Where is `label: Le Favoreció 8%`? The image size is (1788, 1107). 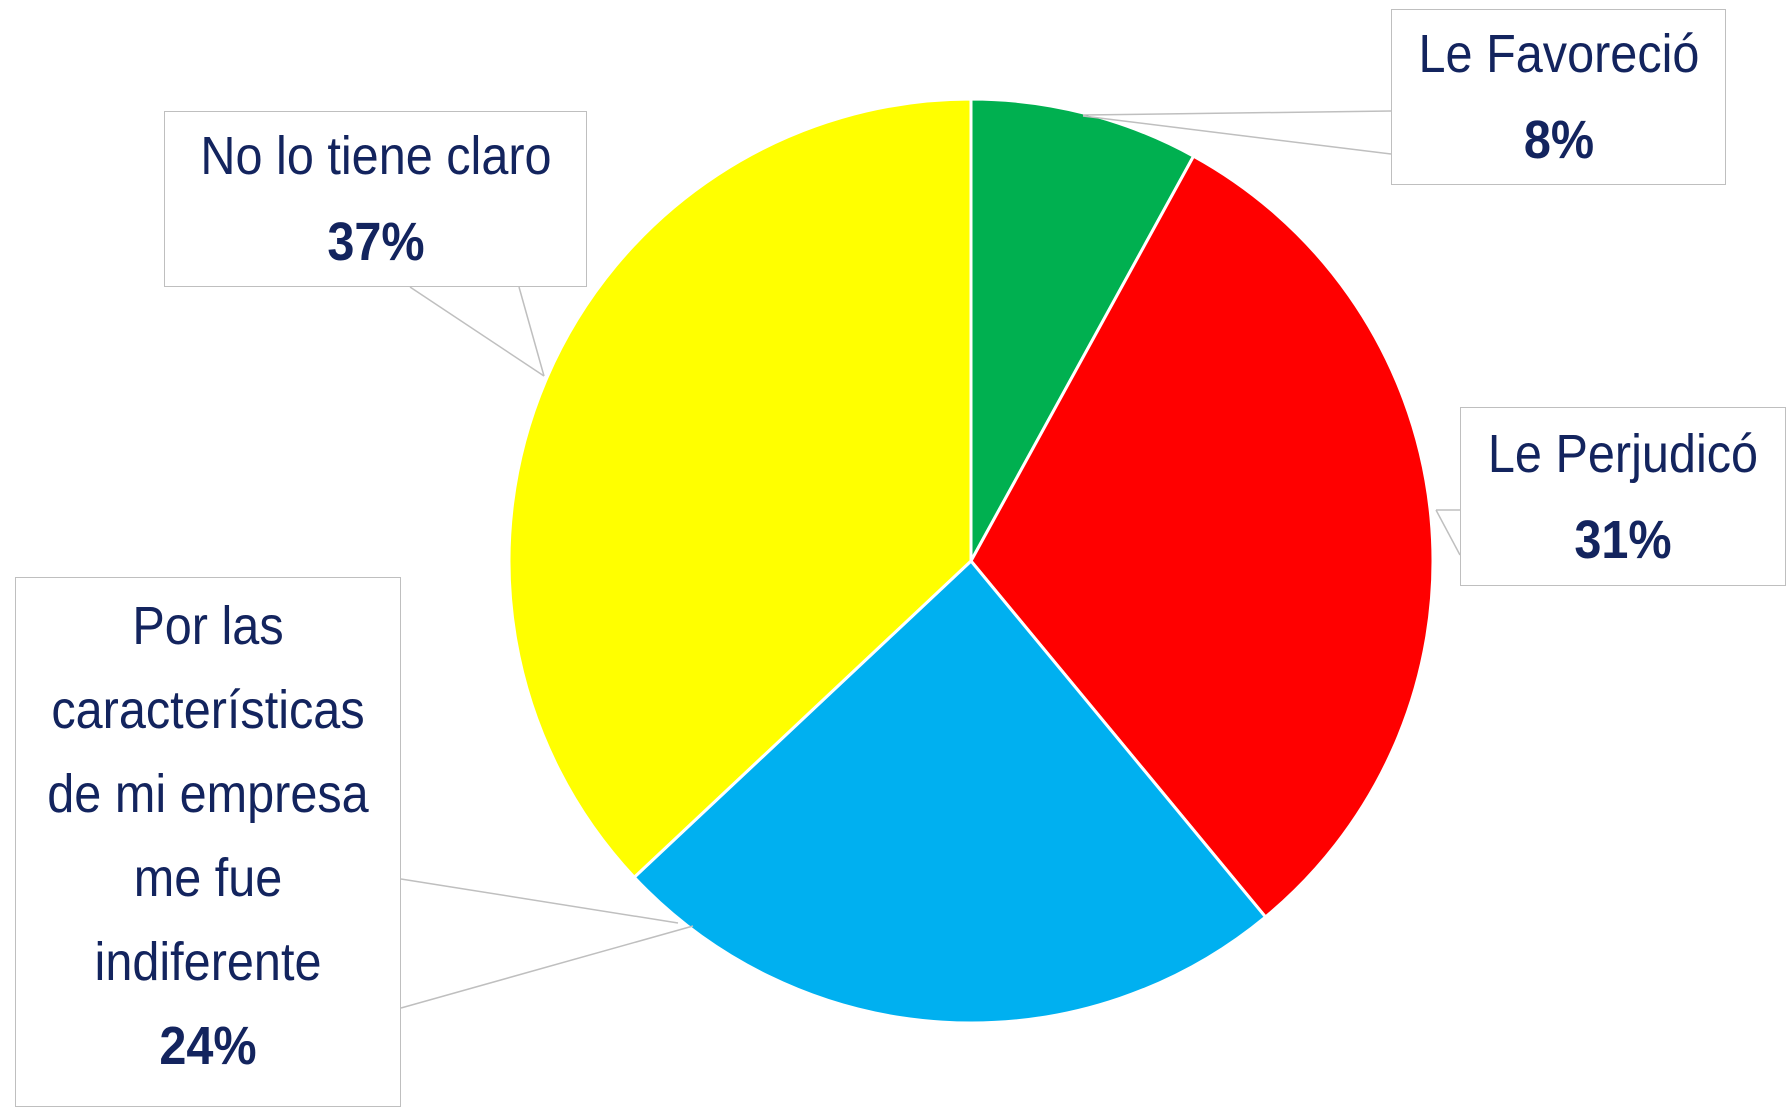 label: Le Favoreció 8% is located at coordinates (1558, 97).